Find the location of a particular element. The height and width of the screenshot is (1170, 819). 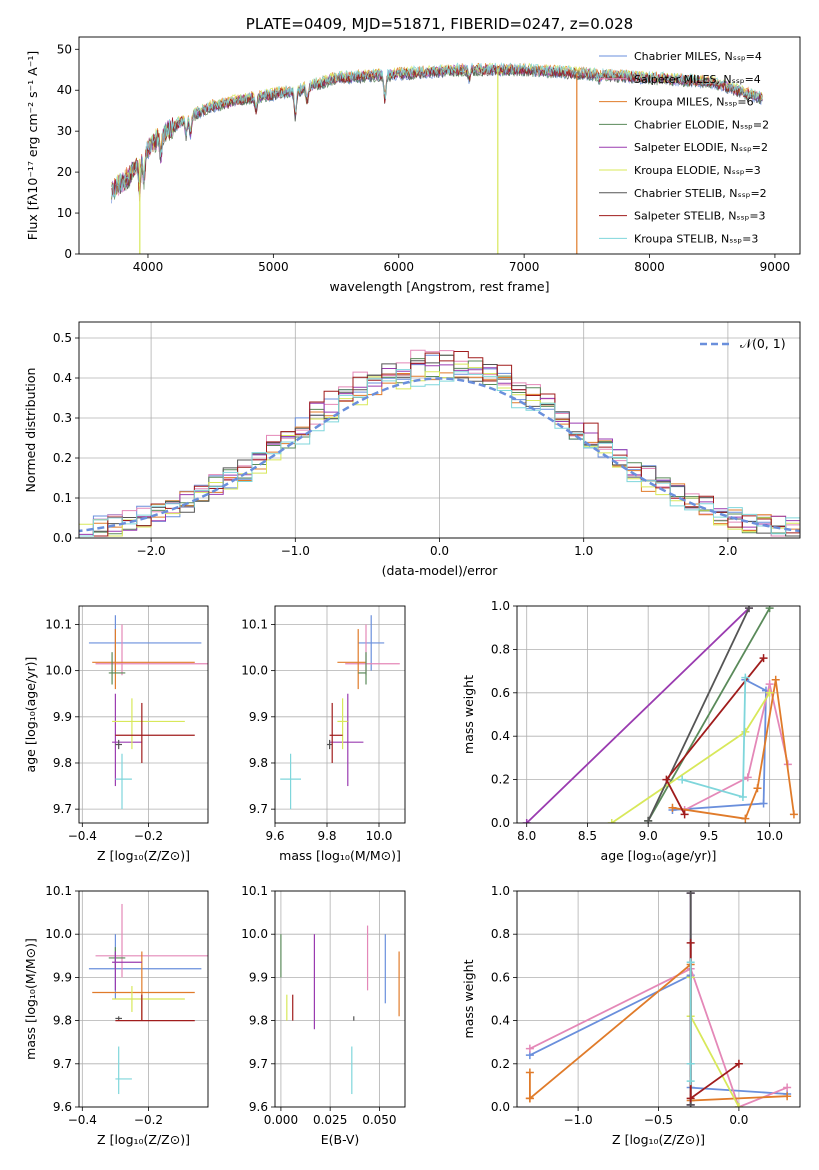

y-axis-label: mass [log₁₀(M/M⊙)] is located at coordinates (30, 999).